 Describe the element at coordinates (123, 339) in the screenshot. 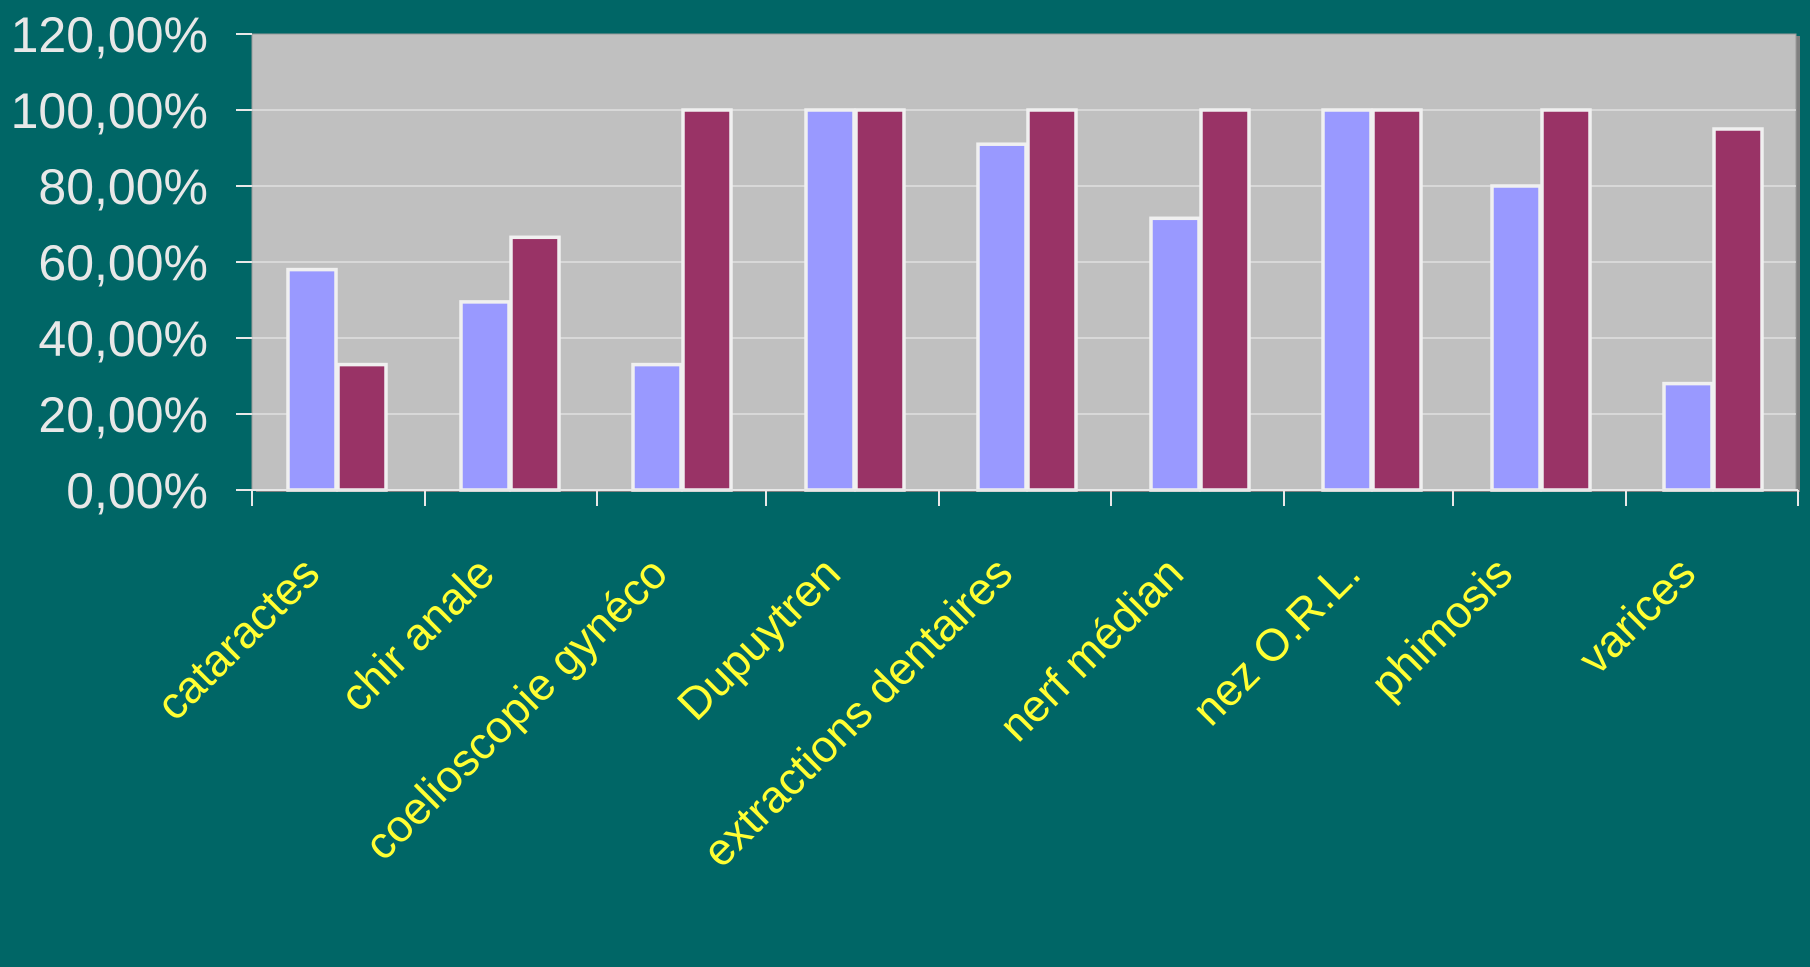

I see `y-tick-label: 40,00%` at that location.